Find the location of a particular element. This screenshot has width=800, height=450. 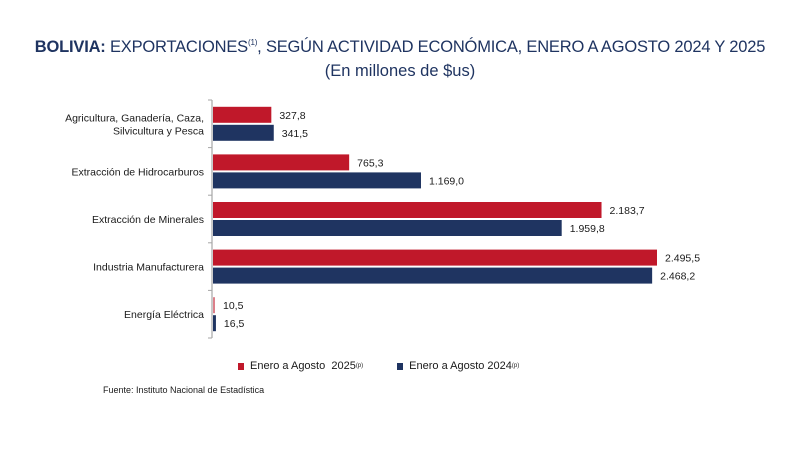

category-label: Extracción de Minerales is located at coordinates (148, 220).